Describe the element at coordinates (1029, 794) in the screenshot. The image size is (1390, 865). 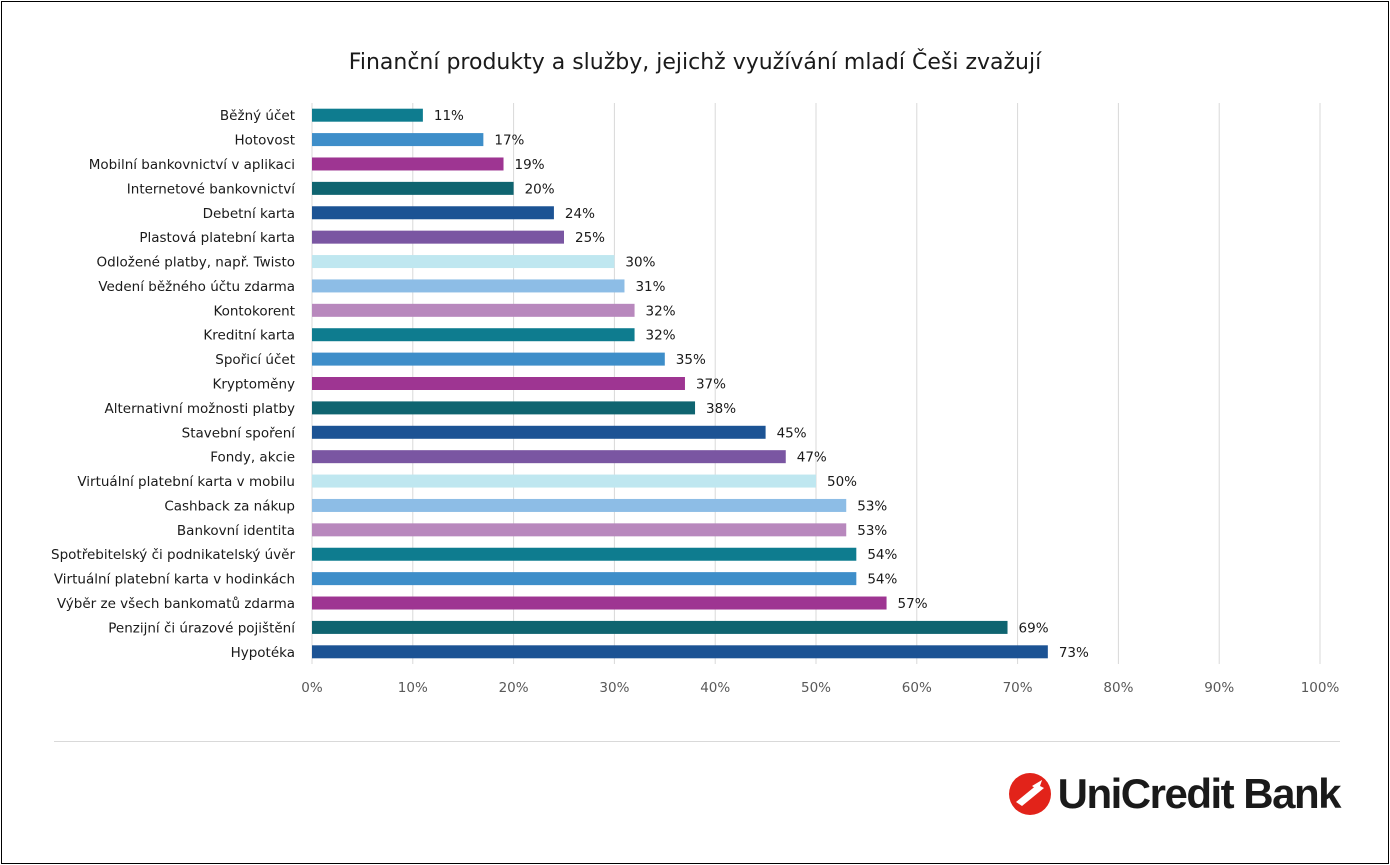
I see `unicredit-logo-icon` at that location.